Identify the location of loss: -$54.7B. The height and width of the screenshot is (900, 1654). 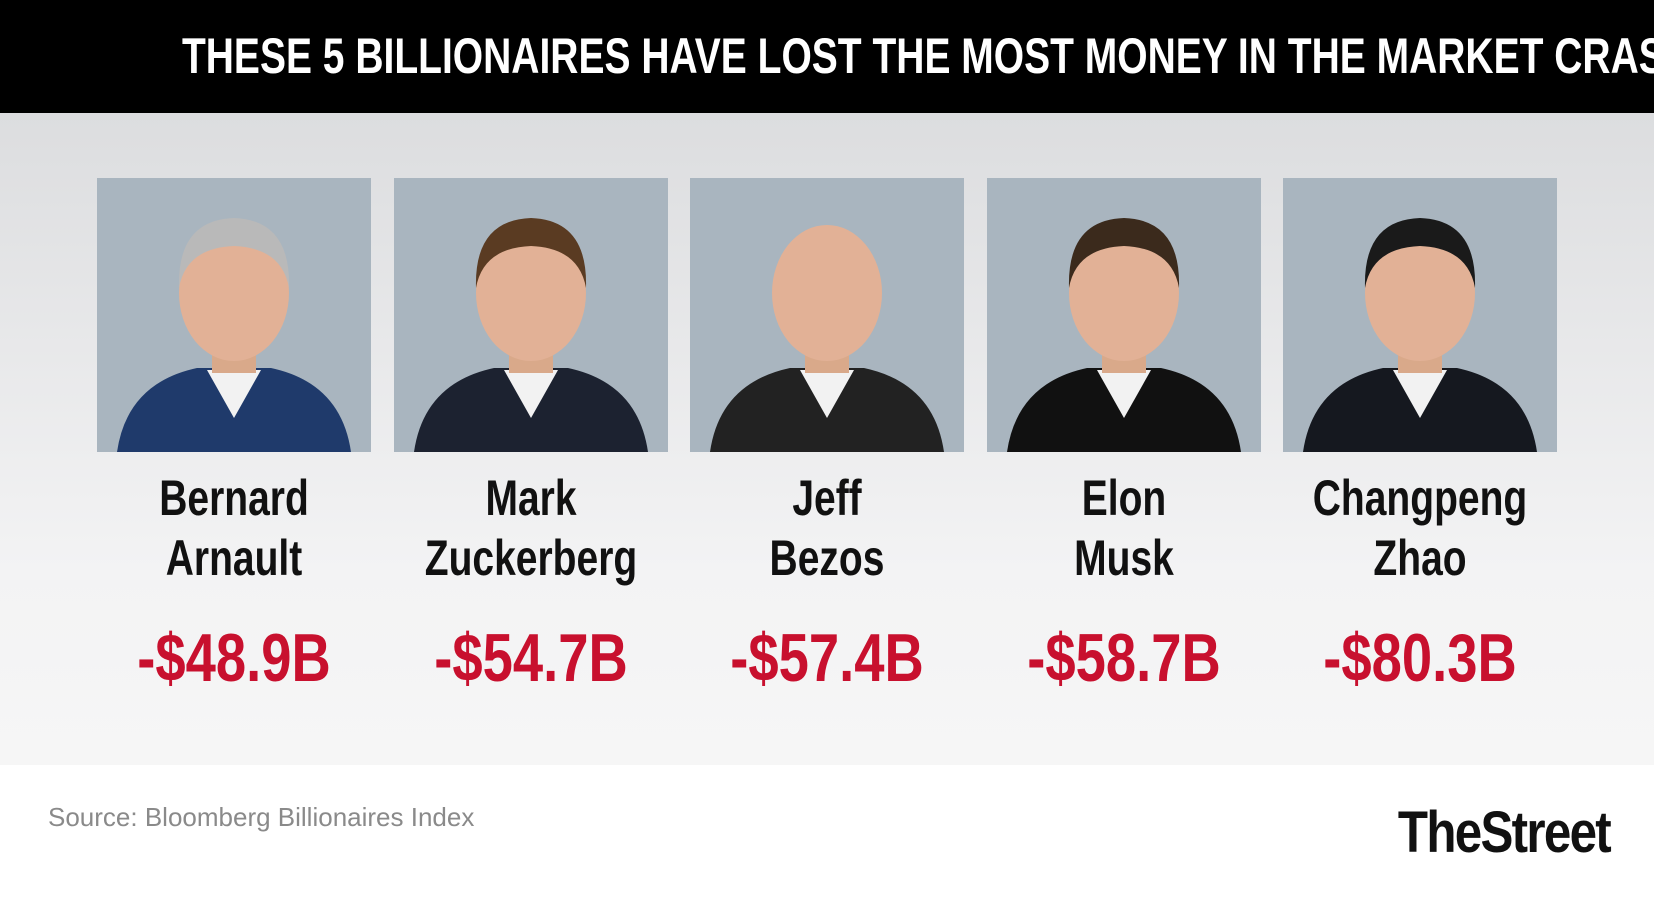
(530, 658).